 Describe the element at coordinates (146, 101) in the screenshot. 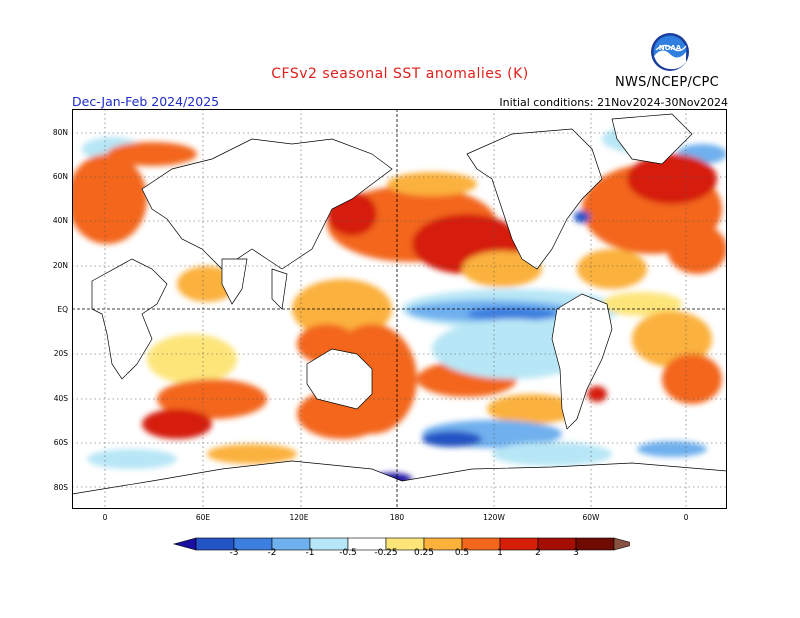

I see `forecast-period: Dec-Jan-Feb 2024/2025` at that location.